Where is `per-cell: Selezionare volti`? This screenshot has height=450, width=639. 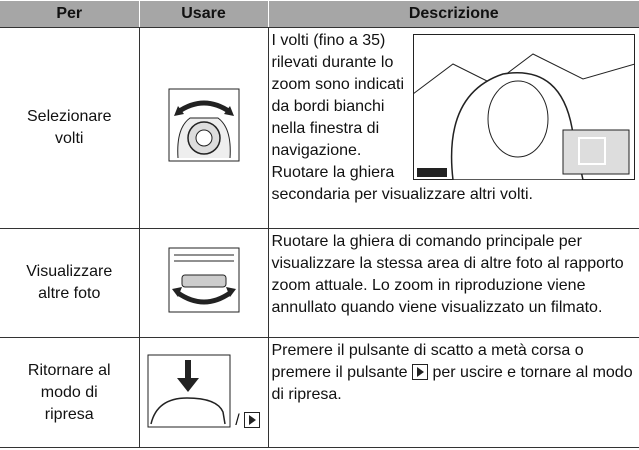 per-cell: Selezionare volti is located at coordinates (70, 128).